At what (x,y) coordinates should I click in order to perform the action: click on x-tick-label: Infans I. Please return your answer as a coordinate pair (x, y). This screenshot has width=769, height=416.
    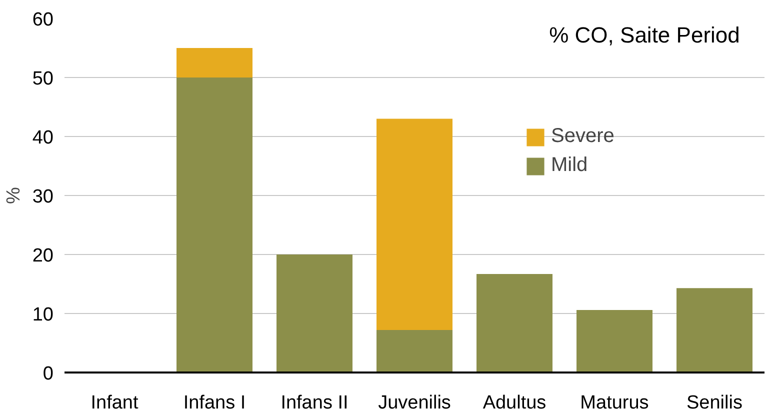
    Looking at the image, I should click on (214, 403).